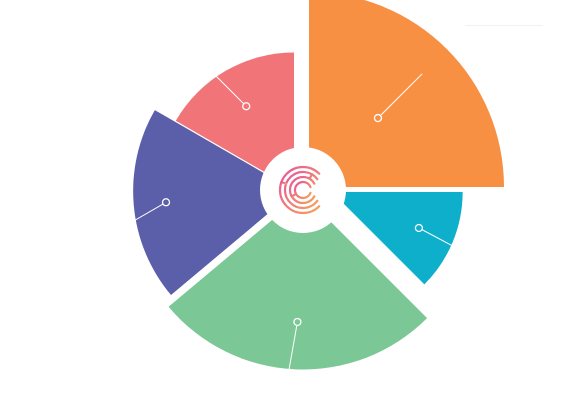  I want to click on segment-teal, so click(397, 238).